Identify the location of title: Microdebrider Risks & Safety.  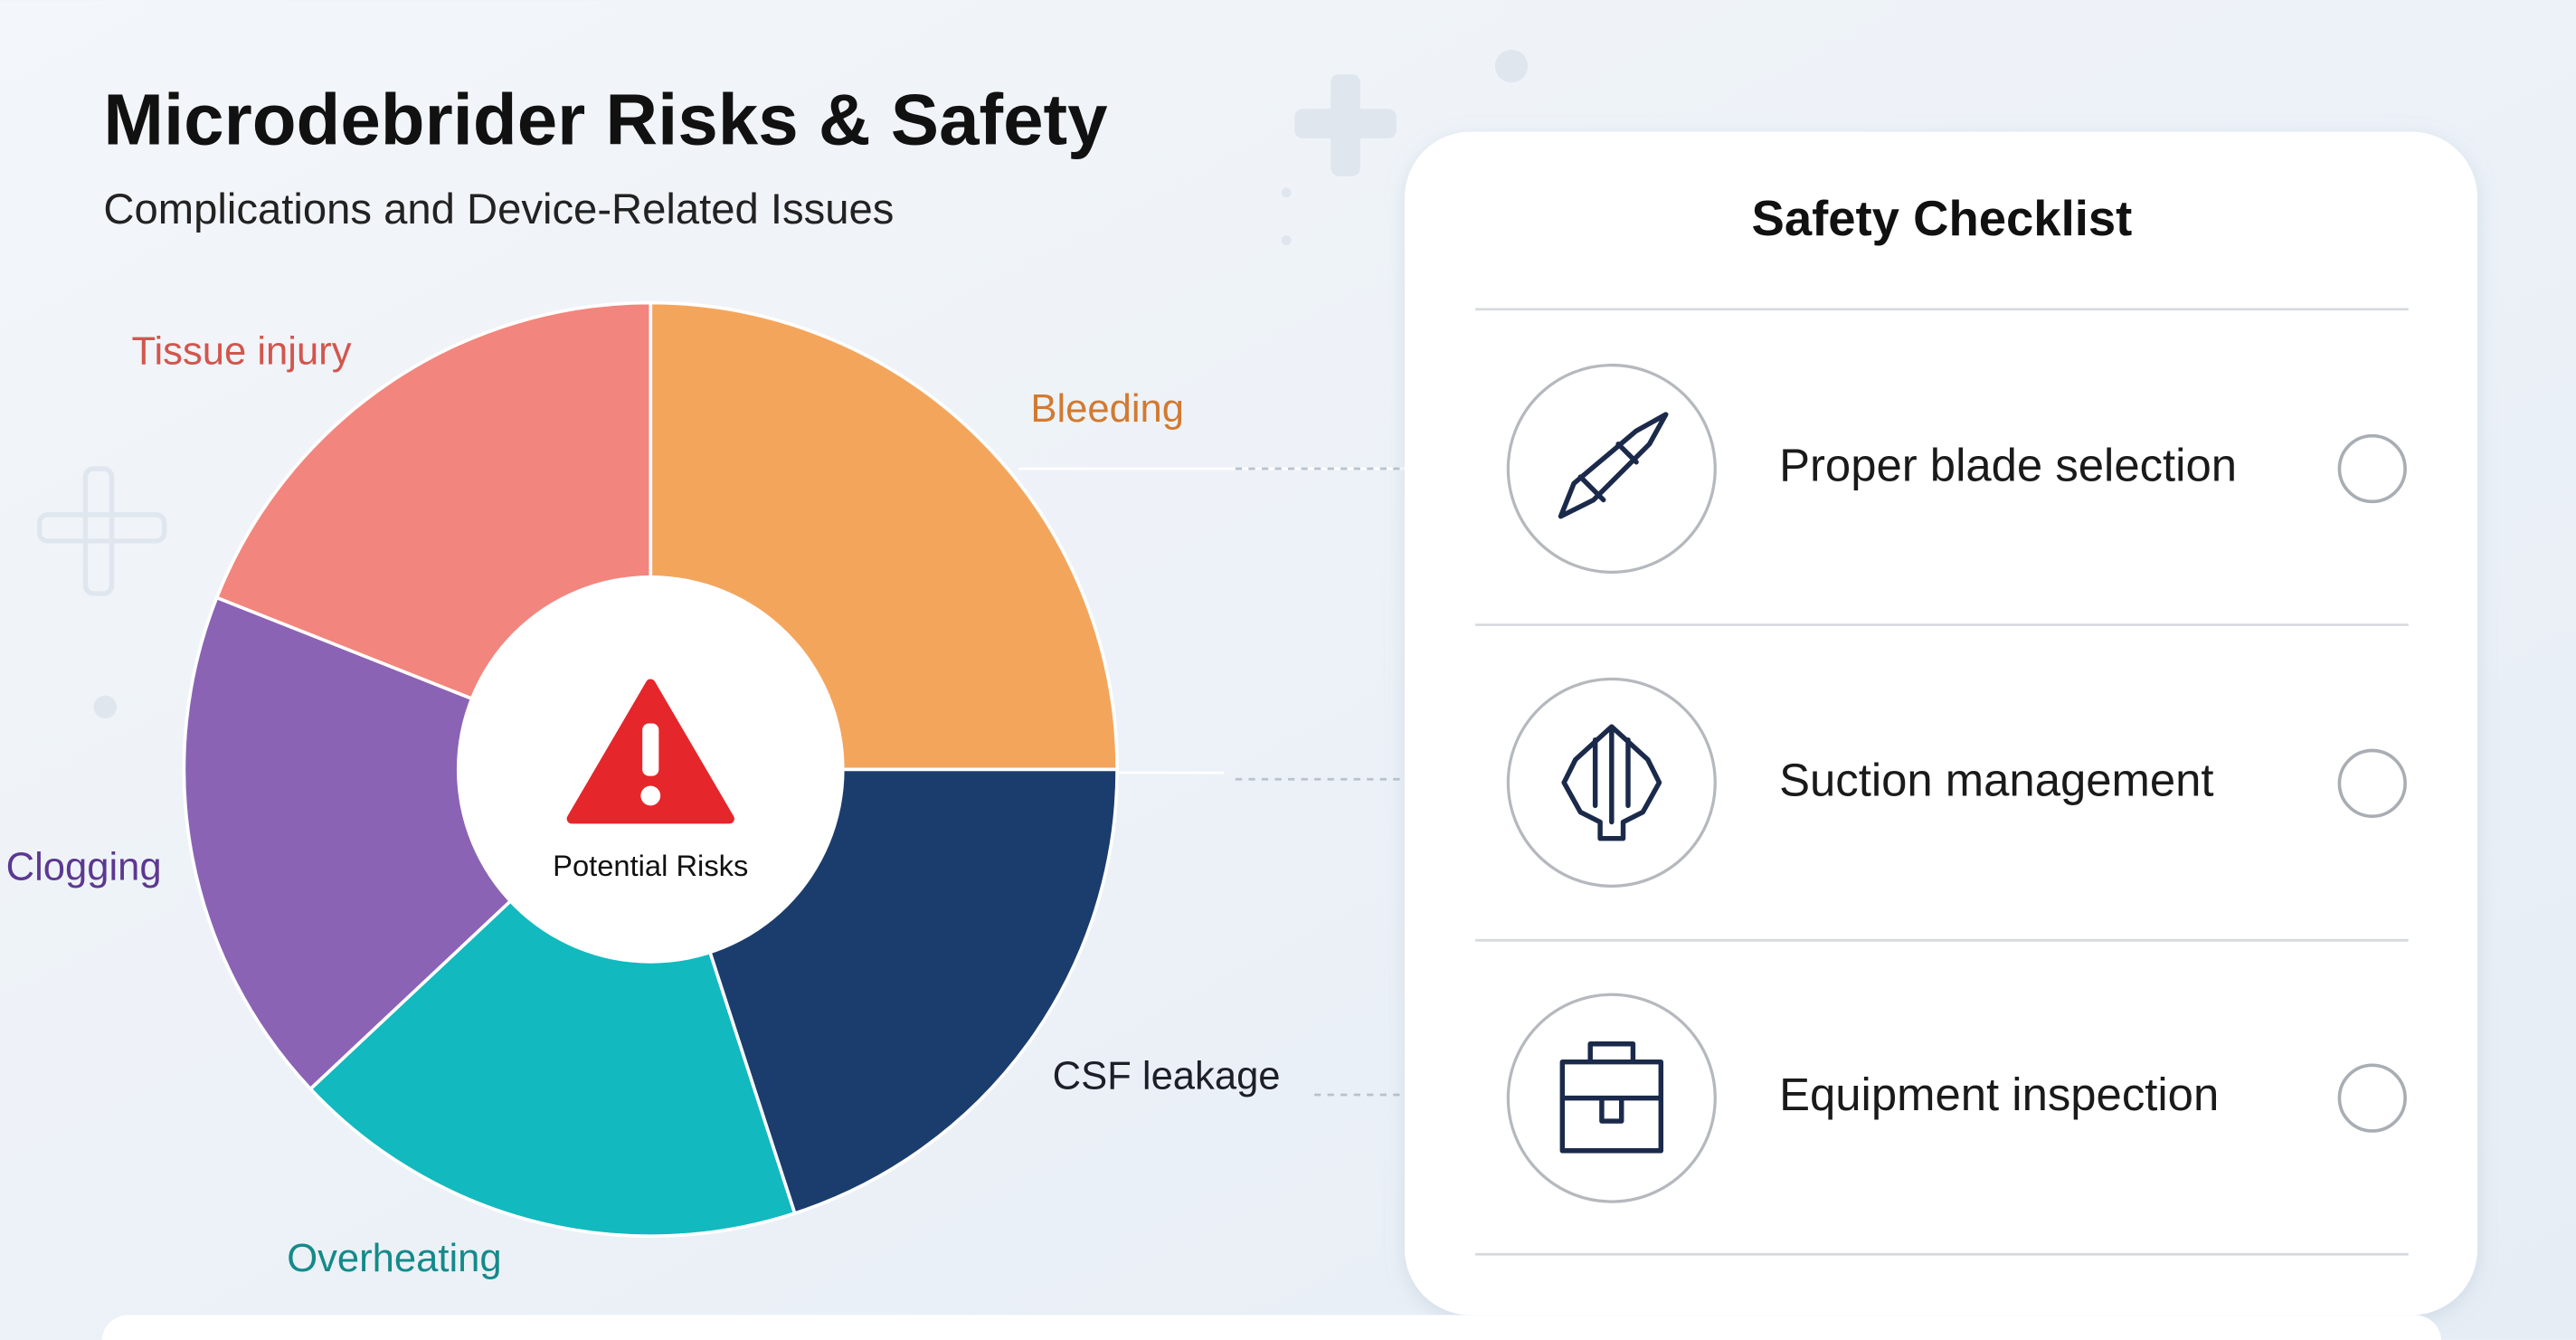
(606, 119).